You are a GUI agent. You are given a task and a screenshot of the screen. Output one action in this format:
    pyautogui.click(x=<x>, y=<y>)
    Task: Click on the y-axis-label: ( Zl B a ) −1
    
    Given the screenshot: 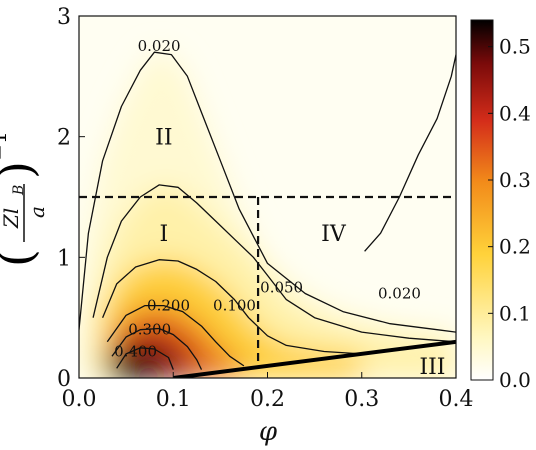 What is the action you would take?
    pyautogui.click(x=24, y=199)
    